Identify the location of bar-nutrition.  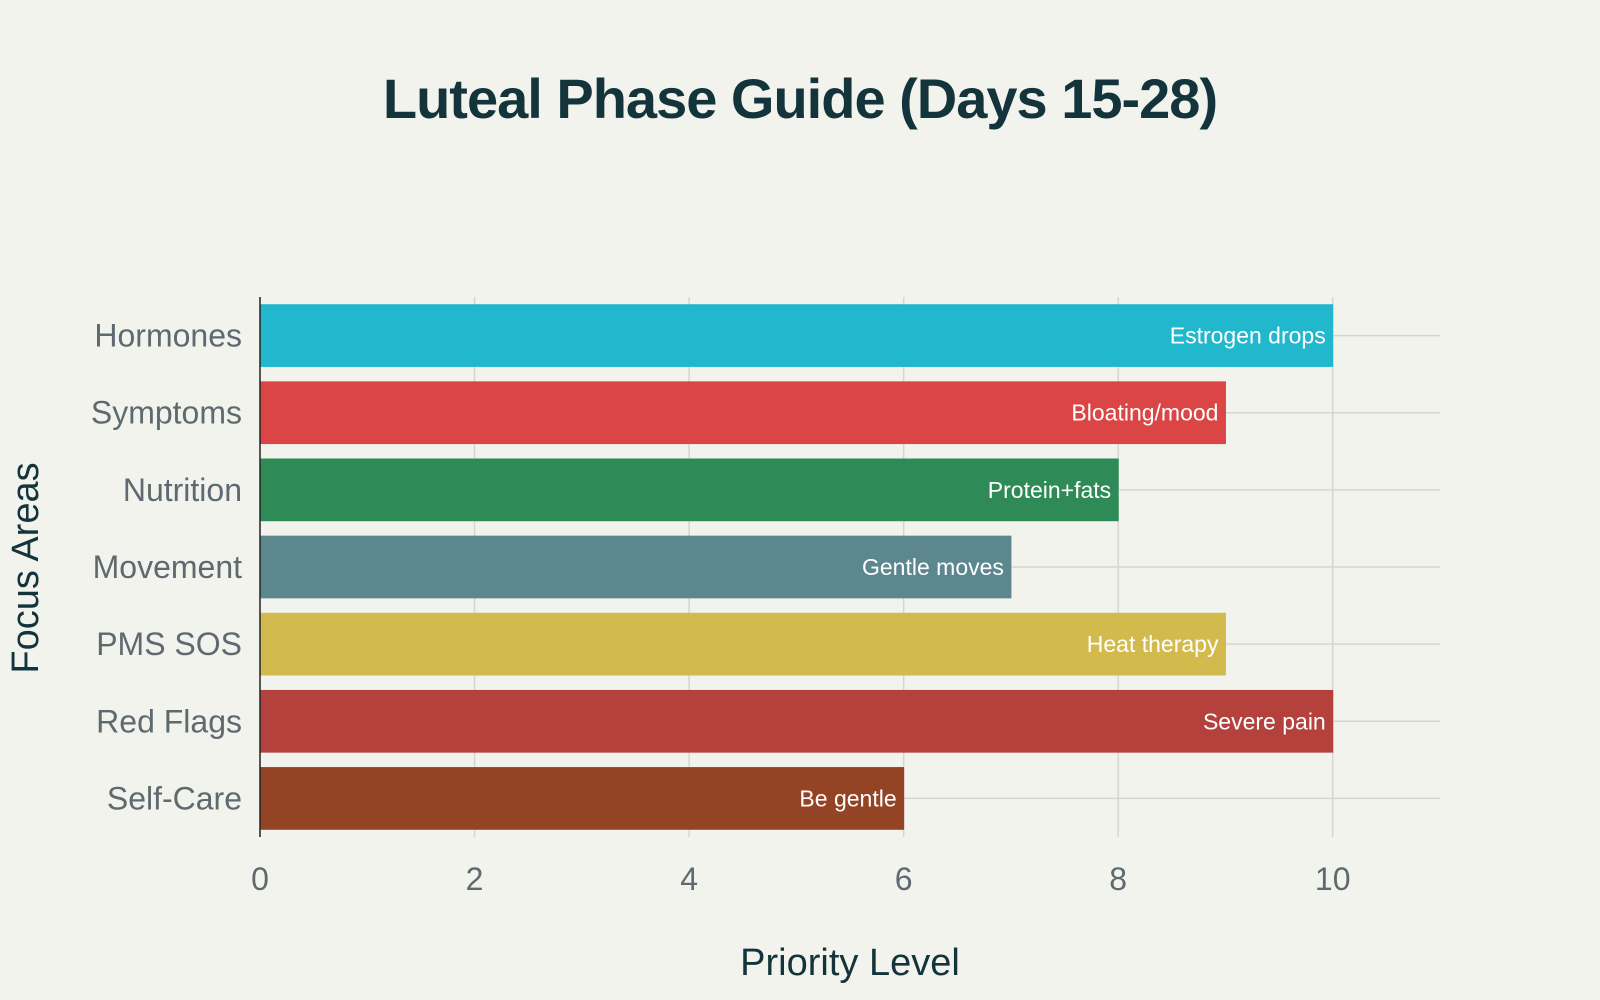
(689, 490).